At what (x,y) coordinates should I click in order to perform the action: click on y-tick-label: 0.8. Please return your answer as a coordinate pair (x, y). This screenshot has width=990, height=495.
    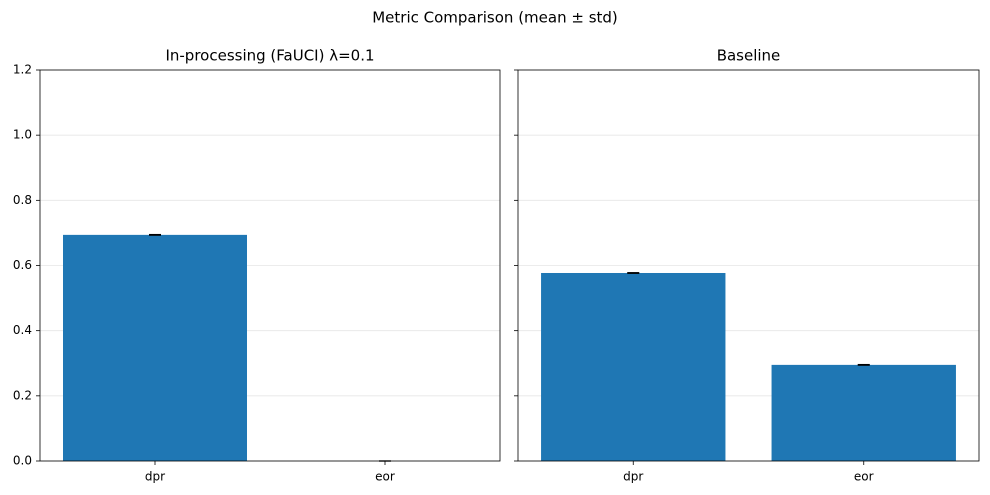
    Looking at the image, I should click on (22, 200).